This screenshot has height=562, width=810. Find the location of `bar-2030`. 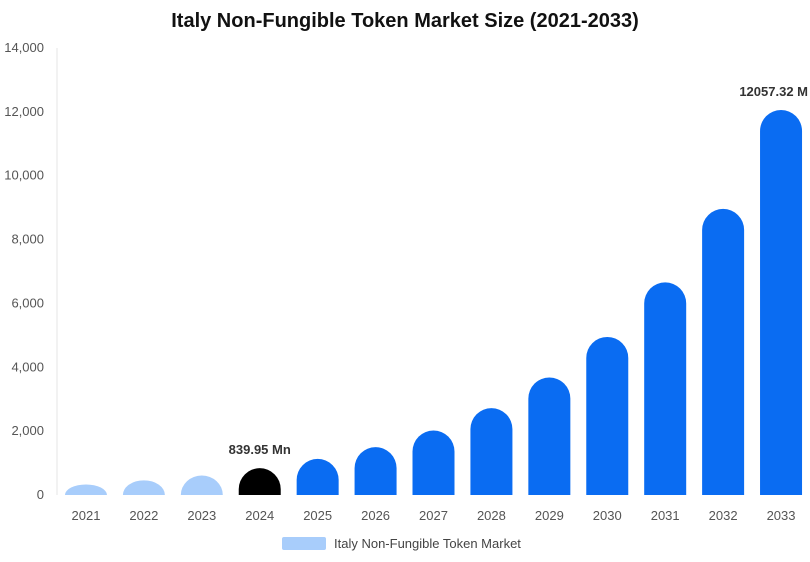

bar-2030 is located at coordinates (607, 415).